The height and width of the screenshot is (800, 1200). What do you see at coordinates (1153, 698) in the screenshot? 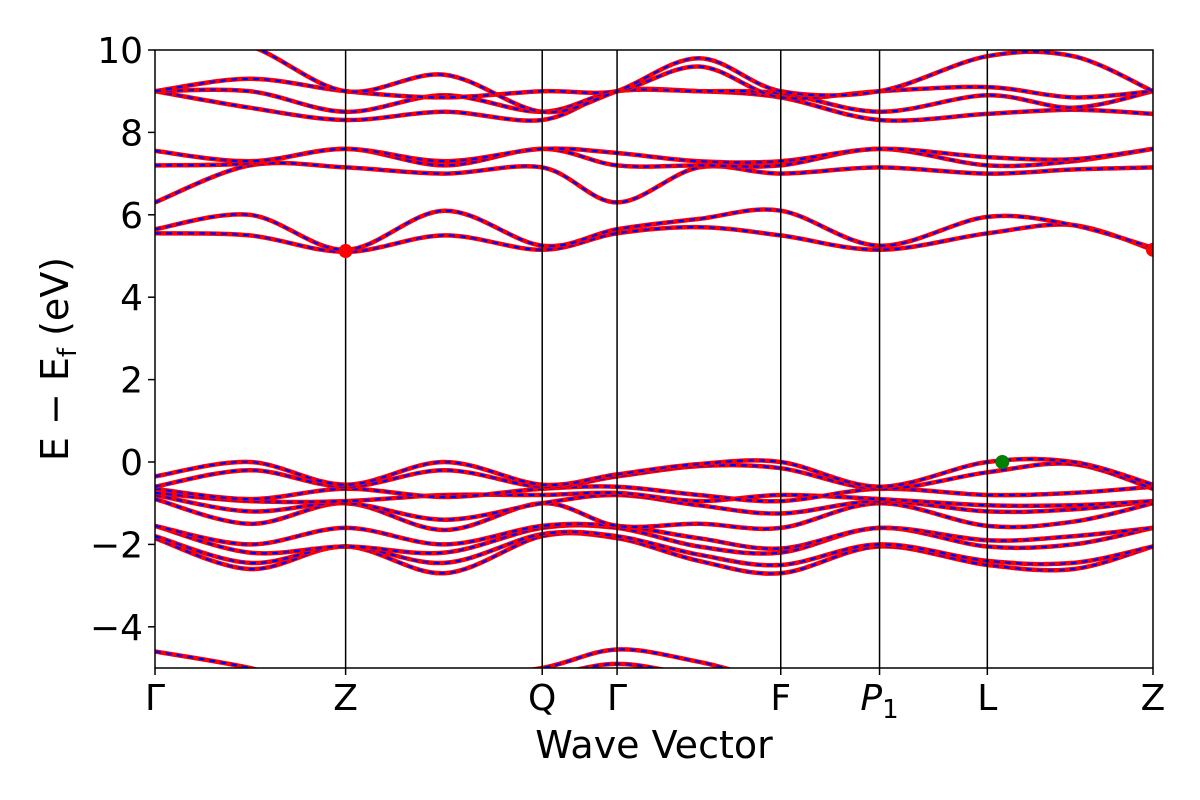
I see `x-tick-label-7: Z` at bounding box center [1153, 698].